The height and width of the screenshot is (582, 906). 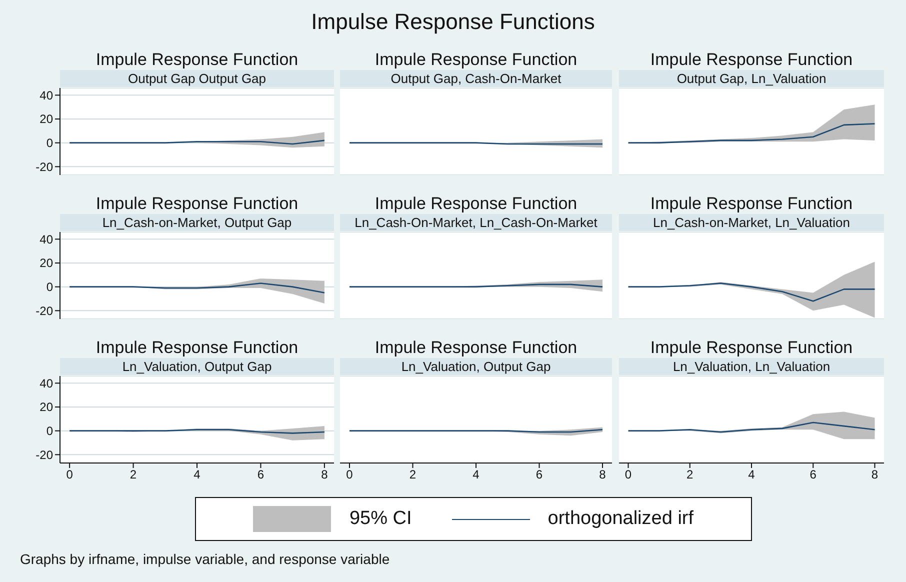 What do you see at coordinates (751, 78) in the screenshot?
I see `chart-subtitle: Output Gap, Ln_Valuation` at bounding box center [751, 78].